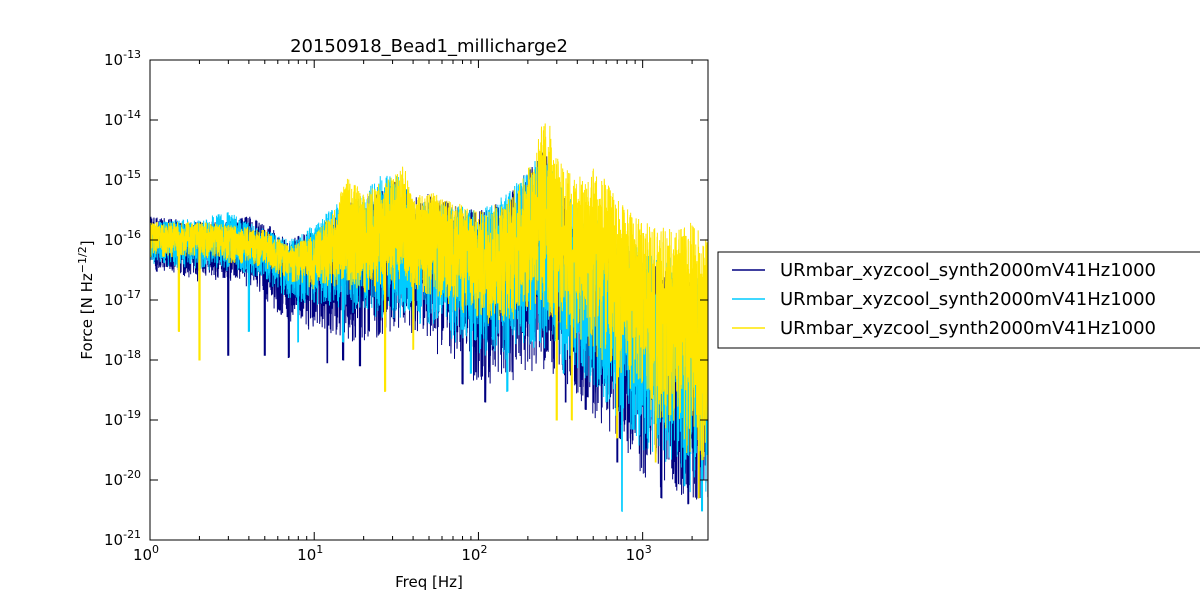 The image size is (1200, 600). I want to click on y-axis-label-main: Force [N Hz, so click(87, 316).